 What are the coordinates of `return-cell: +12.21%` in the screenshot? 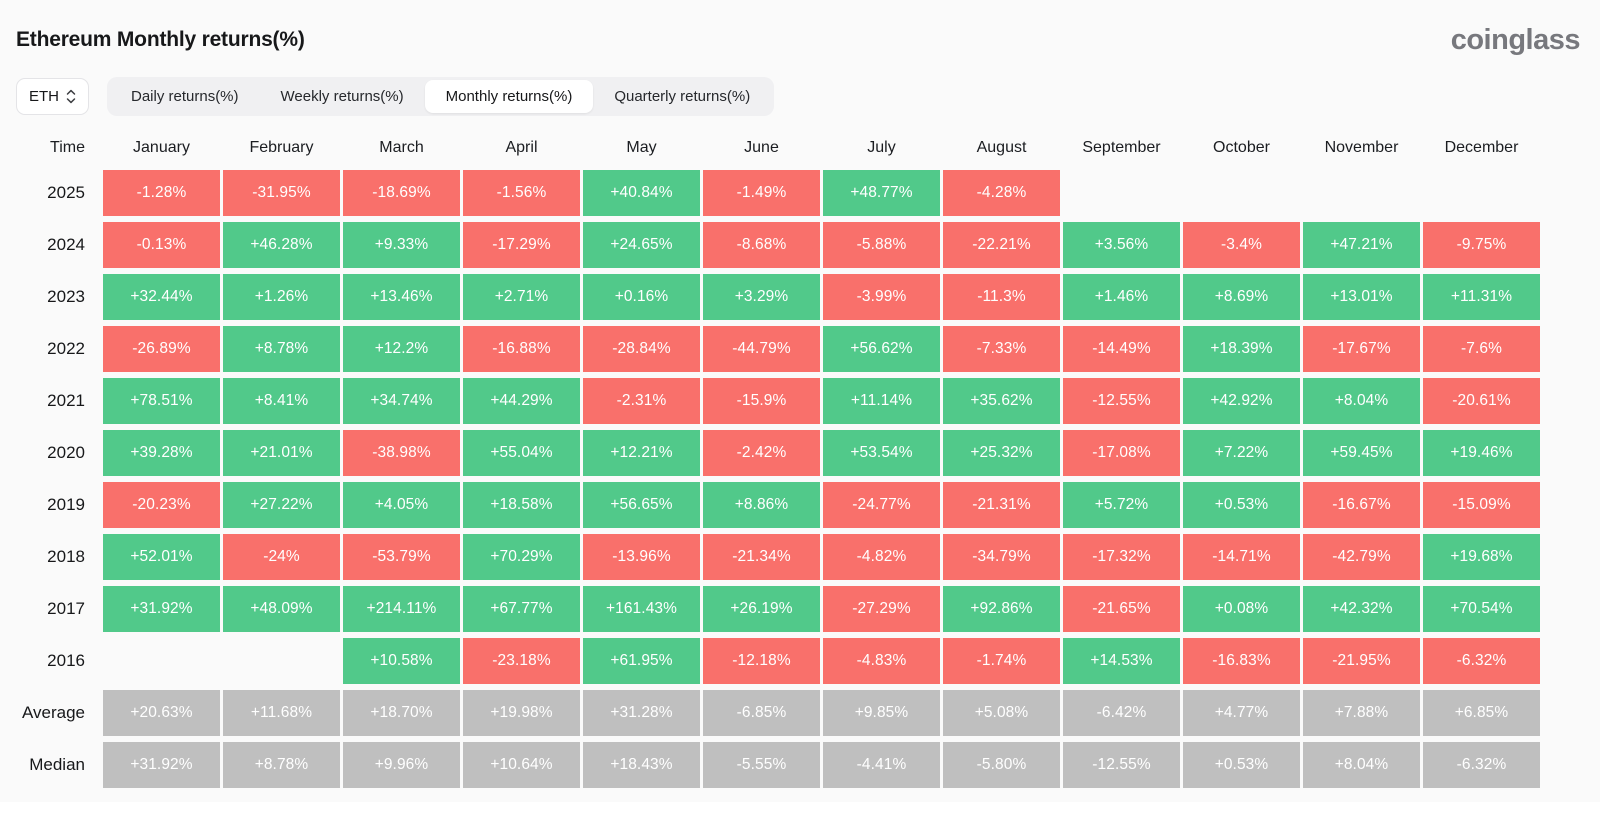 It's located at (641, 453).